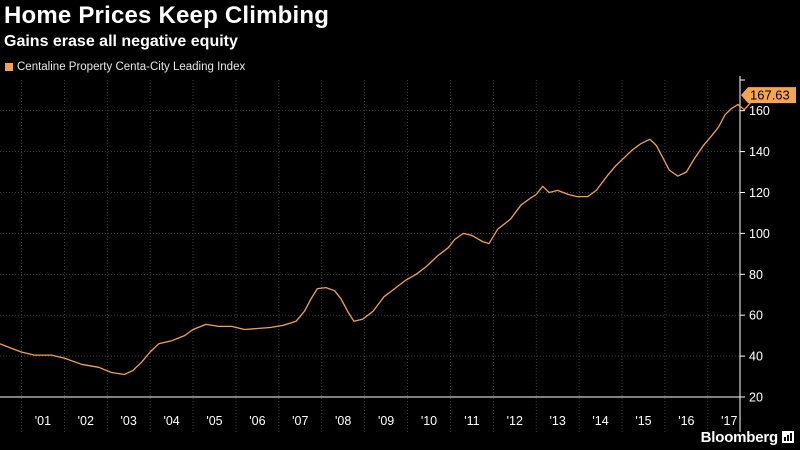 The image size is (800, 450). What do you see at coordinates (121, 41) in the screenshot?
I see `chart-subtitle: Gains erase all negative equity` at bounding box center [121, 41].